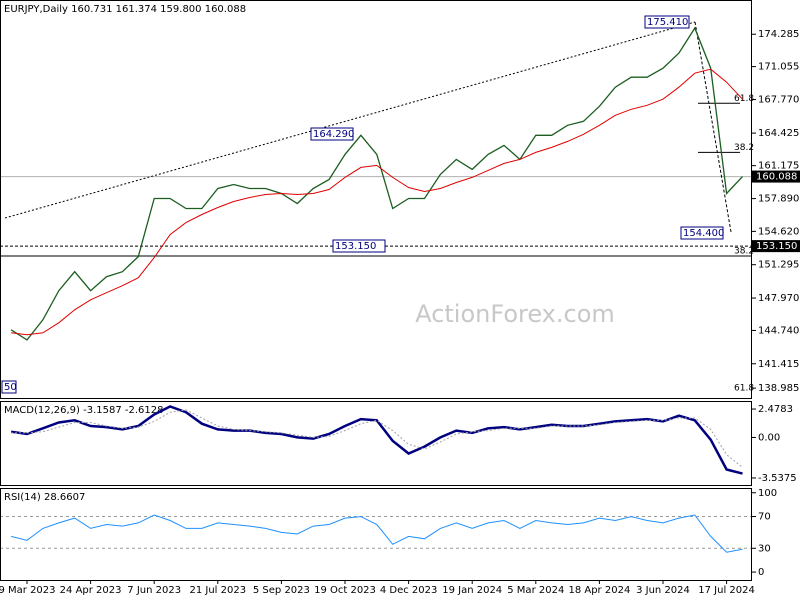 The height and width of the screenshot is (600, 800). Describe the element at coordinates (217, 590) in the screenshot. I see `x-tick-label: 21 Jul 2023` at that location.